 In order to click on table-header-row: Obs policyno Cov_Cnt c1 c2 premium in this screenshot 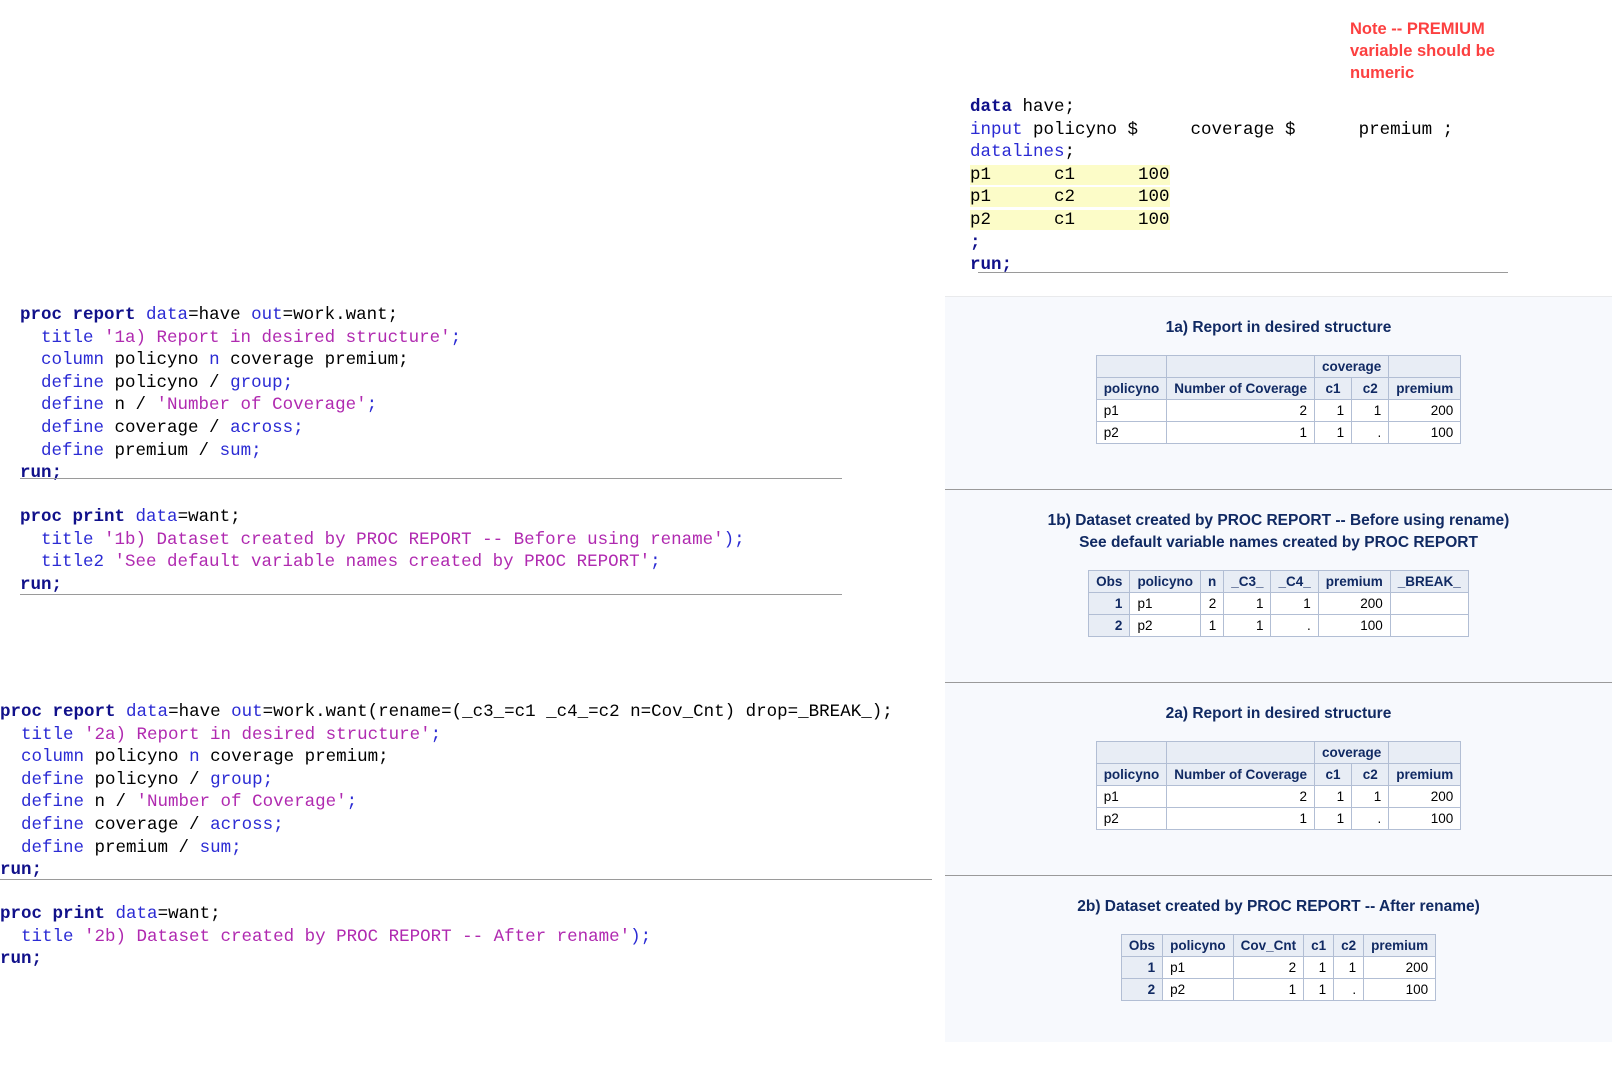, I will do `click(1278, 945)`.